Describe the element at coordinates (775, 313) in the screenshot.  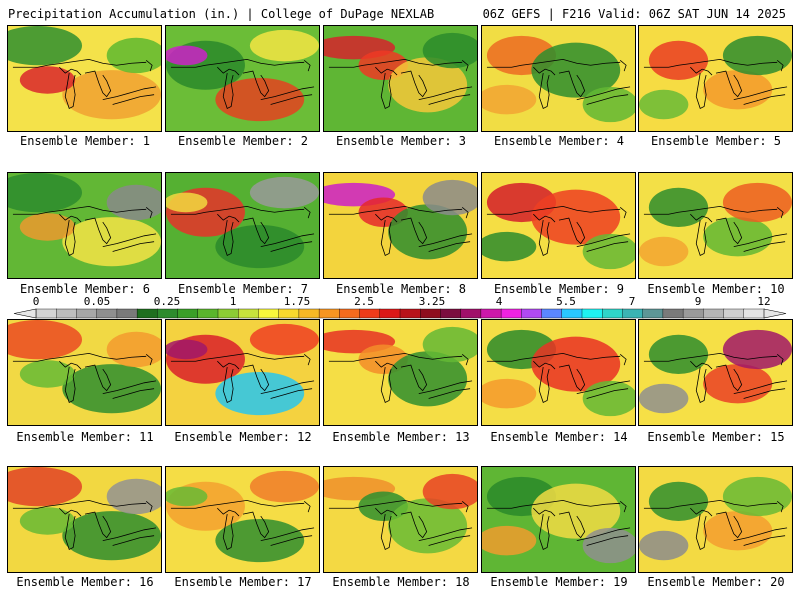
I see `colorbar-max-arrow` at that location.